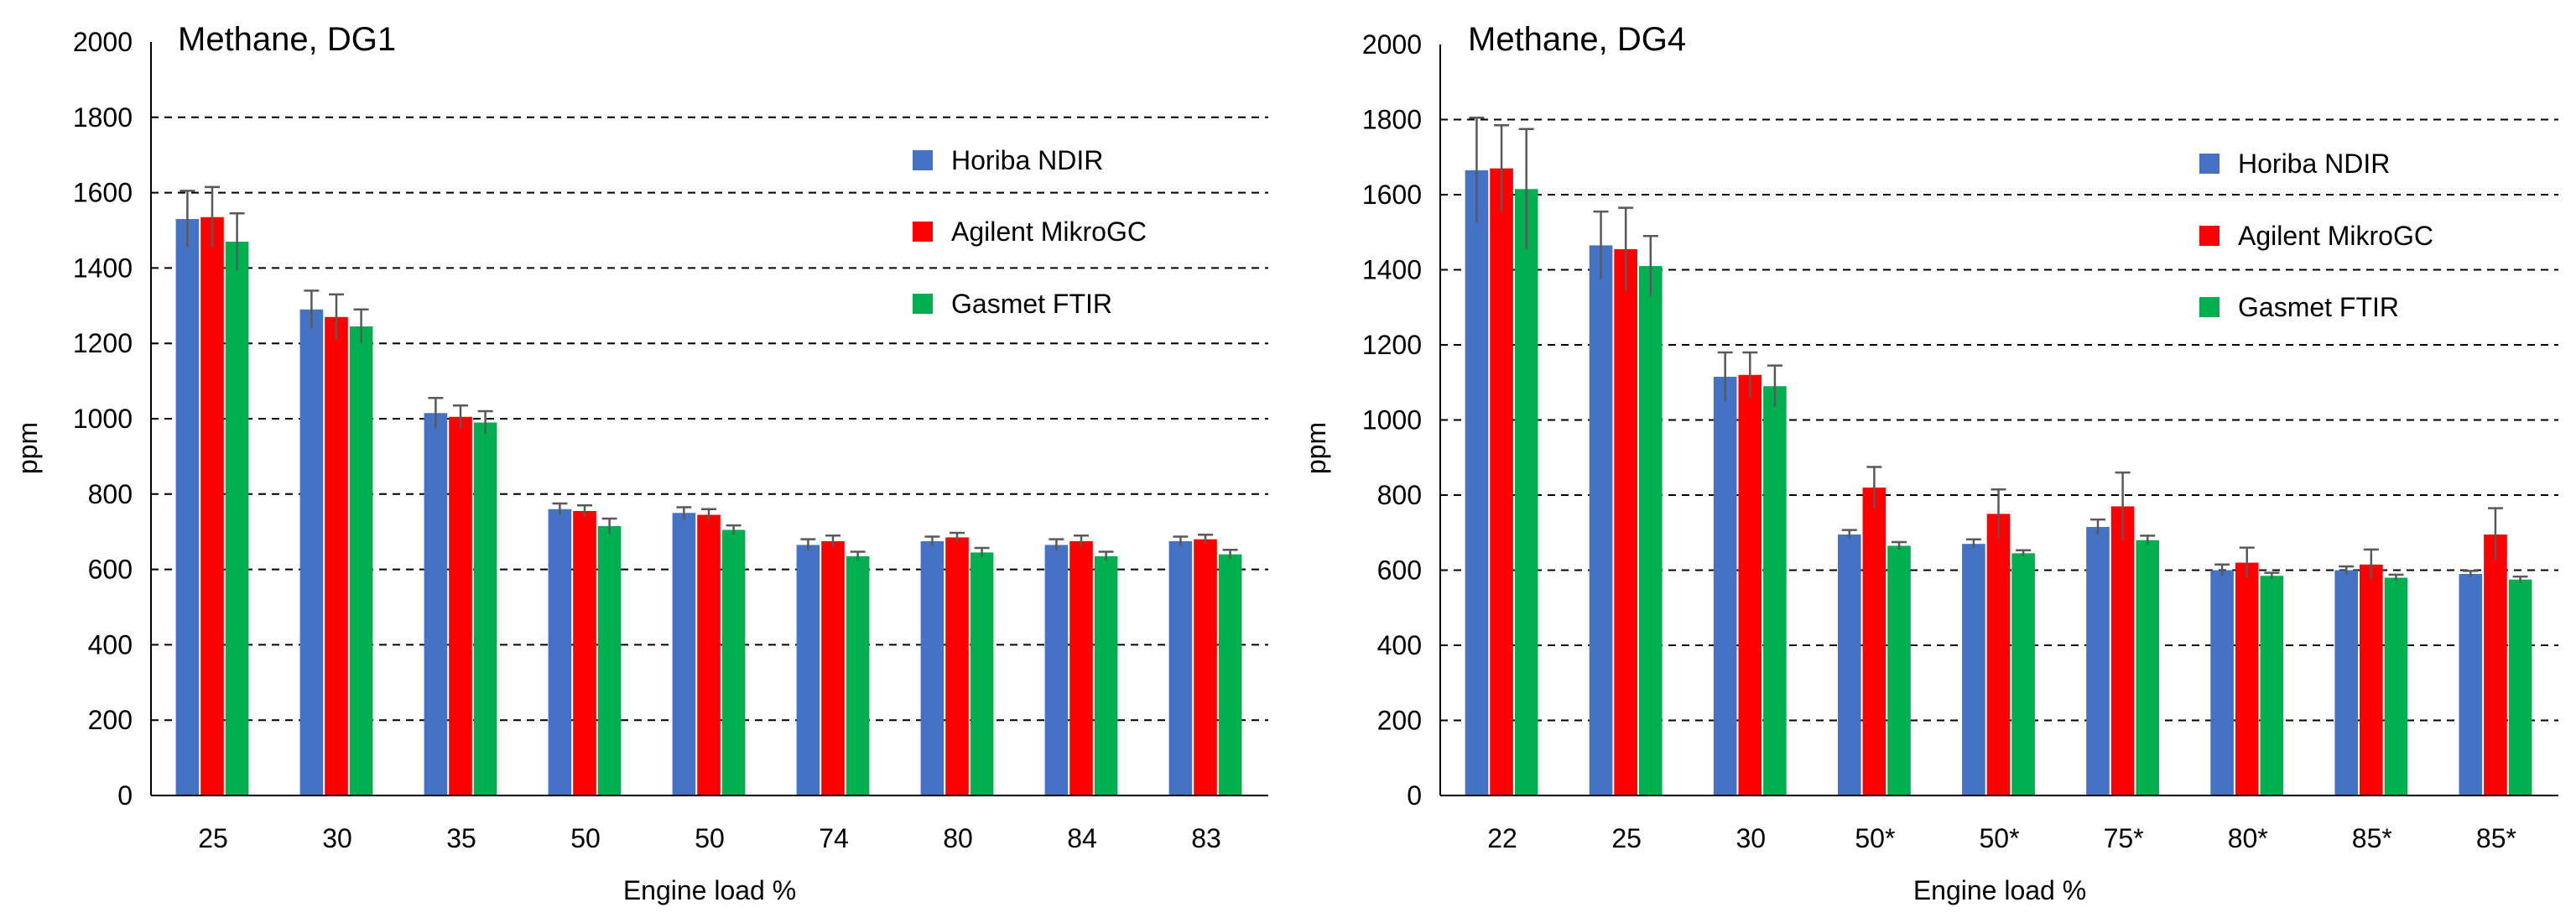 This screenshot has height=918, width=2576. What do you see at coordinates (1392, 195) in the screenshot?
I see `y-tick-label: 1600` at bounding box center [1392, 195].